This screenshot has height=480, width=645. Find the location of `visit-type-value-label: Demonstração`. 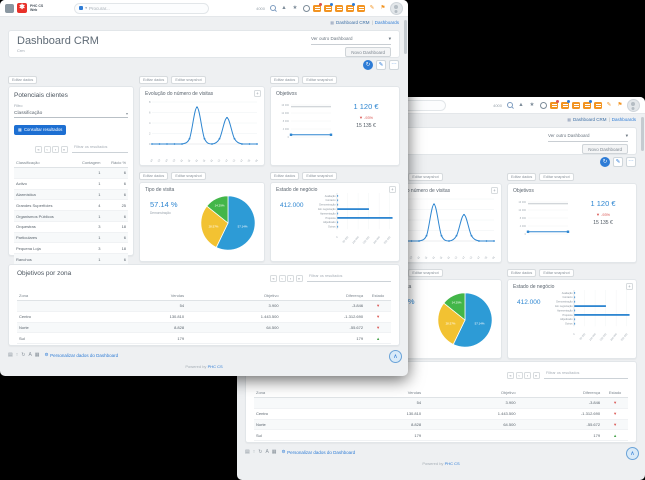

visit-type-value-label: Demonstração is located at coordinates (160, 212).